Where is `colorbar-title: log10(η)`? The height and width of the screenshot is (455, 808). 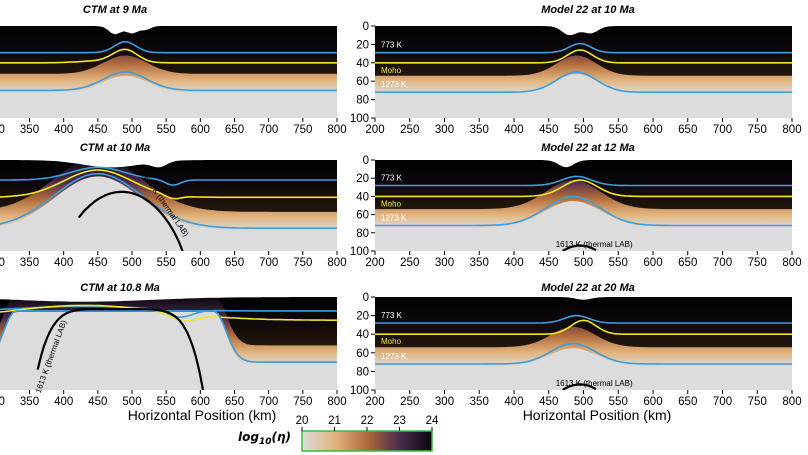
colorbar-title: log10(η) is located at coordinates (264, 438).